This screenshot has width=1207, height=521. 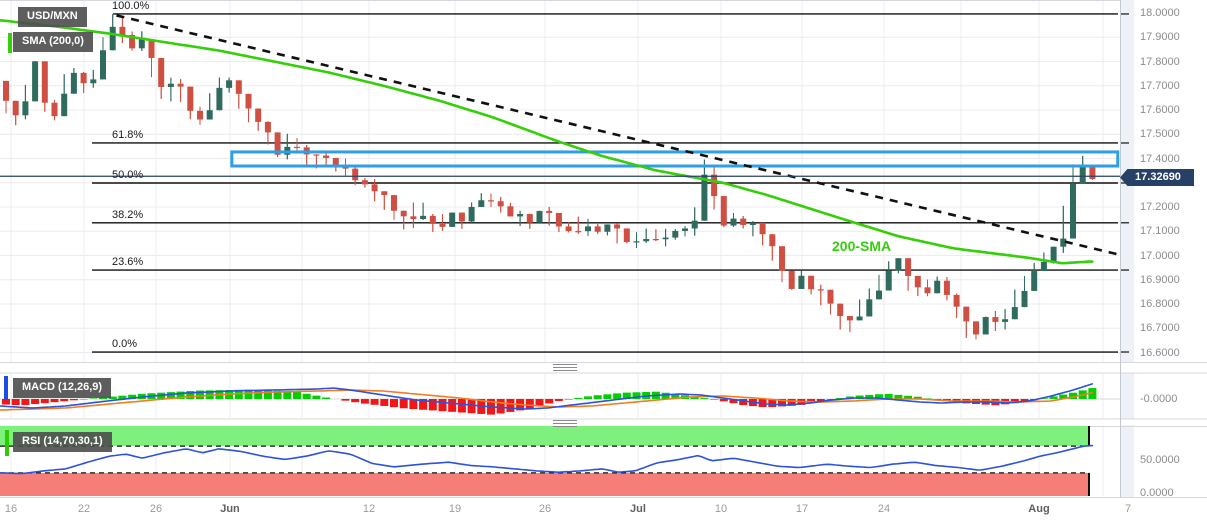 What do you see at coordinates (1160, 207) in the screenshot?
I see `price-tick-label: 17.2000` at bounding box center [1160, 207].